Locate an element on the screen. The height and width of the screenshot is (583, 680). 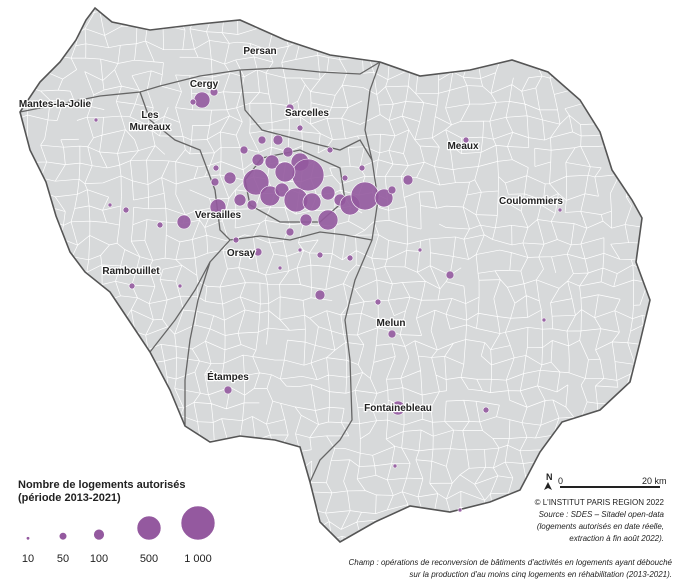
place-label: Rambouillet is located at coordinates (131, 271).